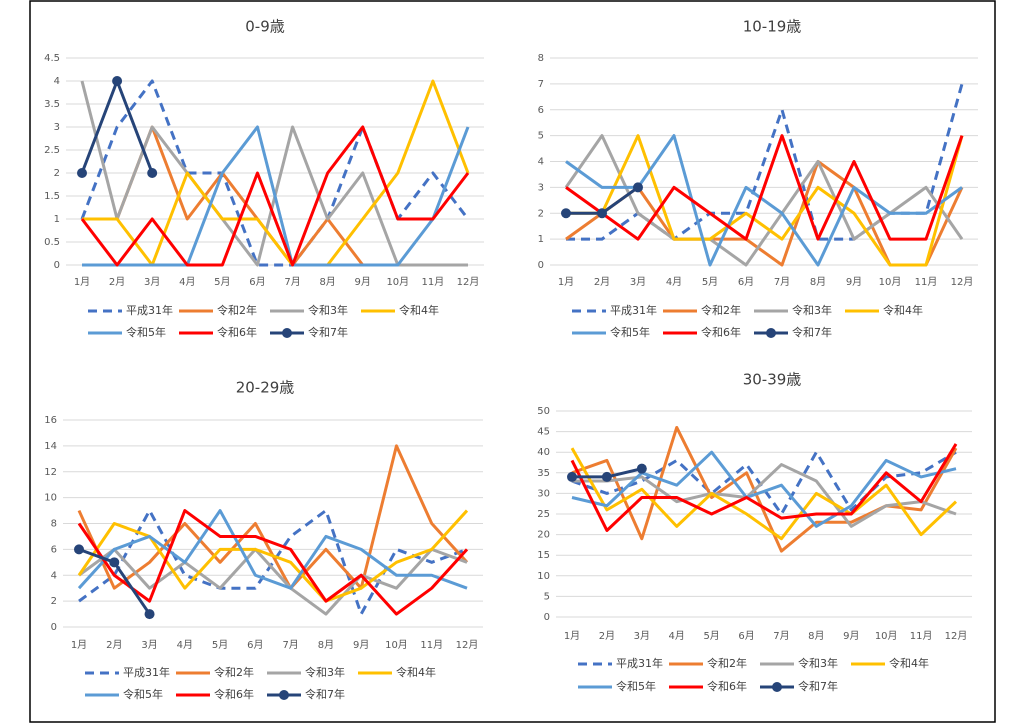 The height and width of the screenshot is (724, 1024). Describe the element at coordinates (572, 636) in the screenshot. I see `x-tick-label: 1月` at that location.